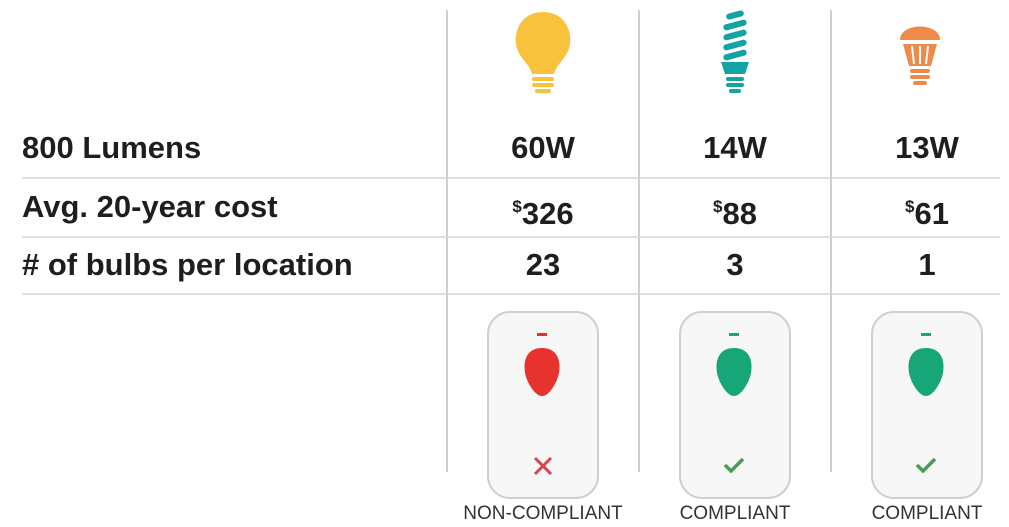 Image resolution: width=1009 pixels, height=527 pixels. What do you see at coordinates (543, 147) in the screenshot?
I see `wattage: 60W` at bounding box center [543, 147].